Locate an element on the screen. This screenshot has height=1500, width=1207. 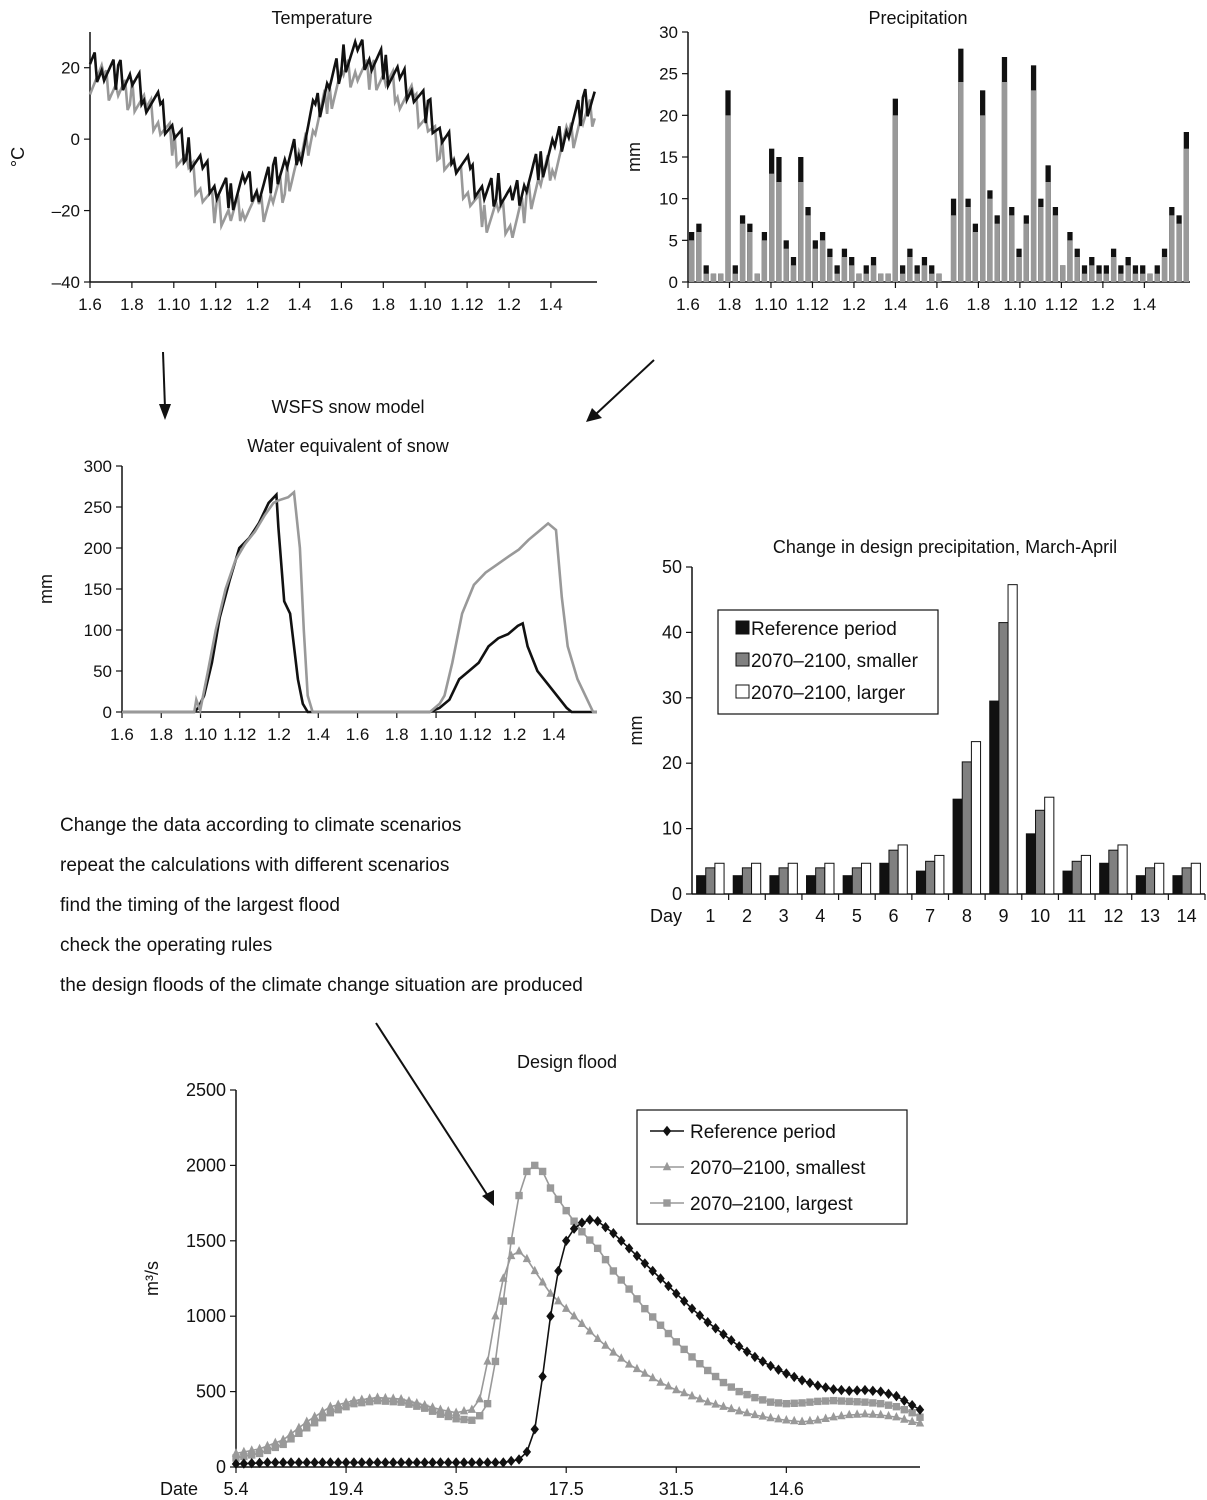
y-tick-label: 300 is located at coordinates (98, 466).